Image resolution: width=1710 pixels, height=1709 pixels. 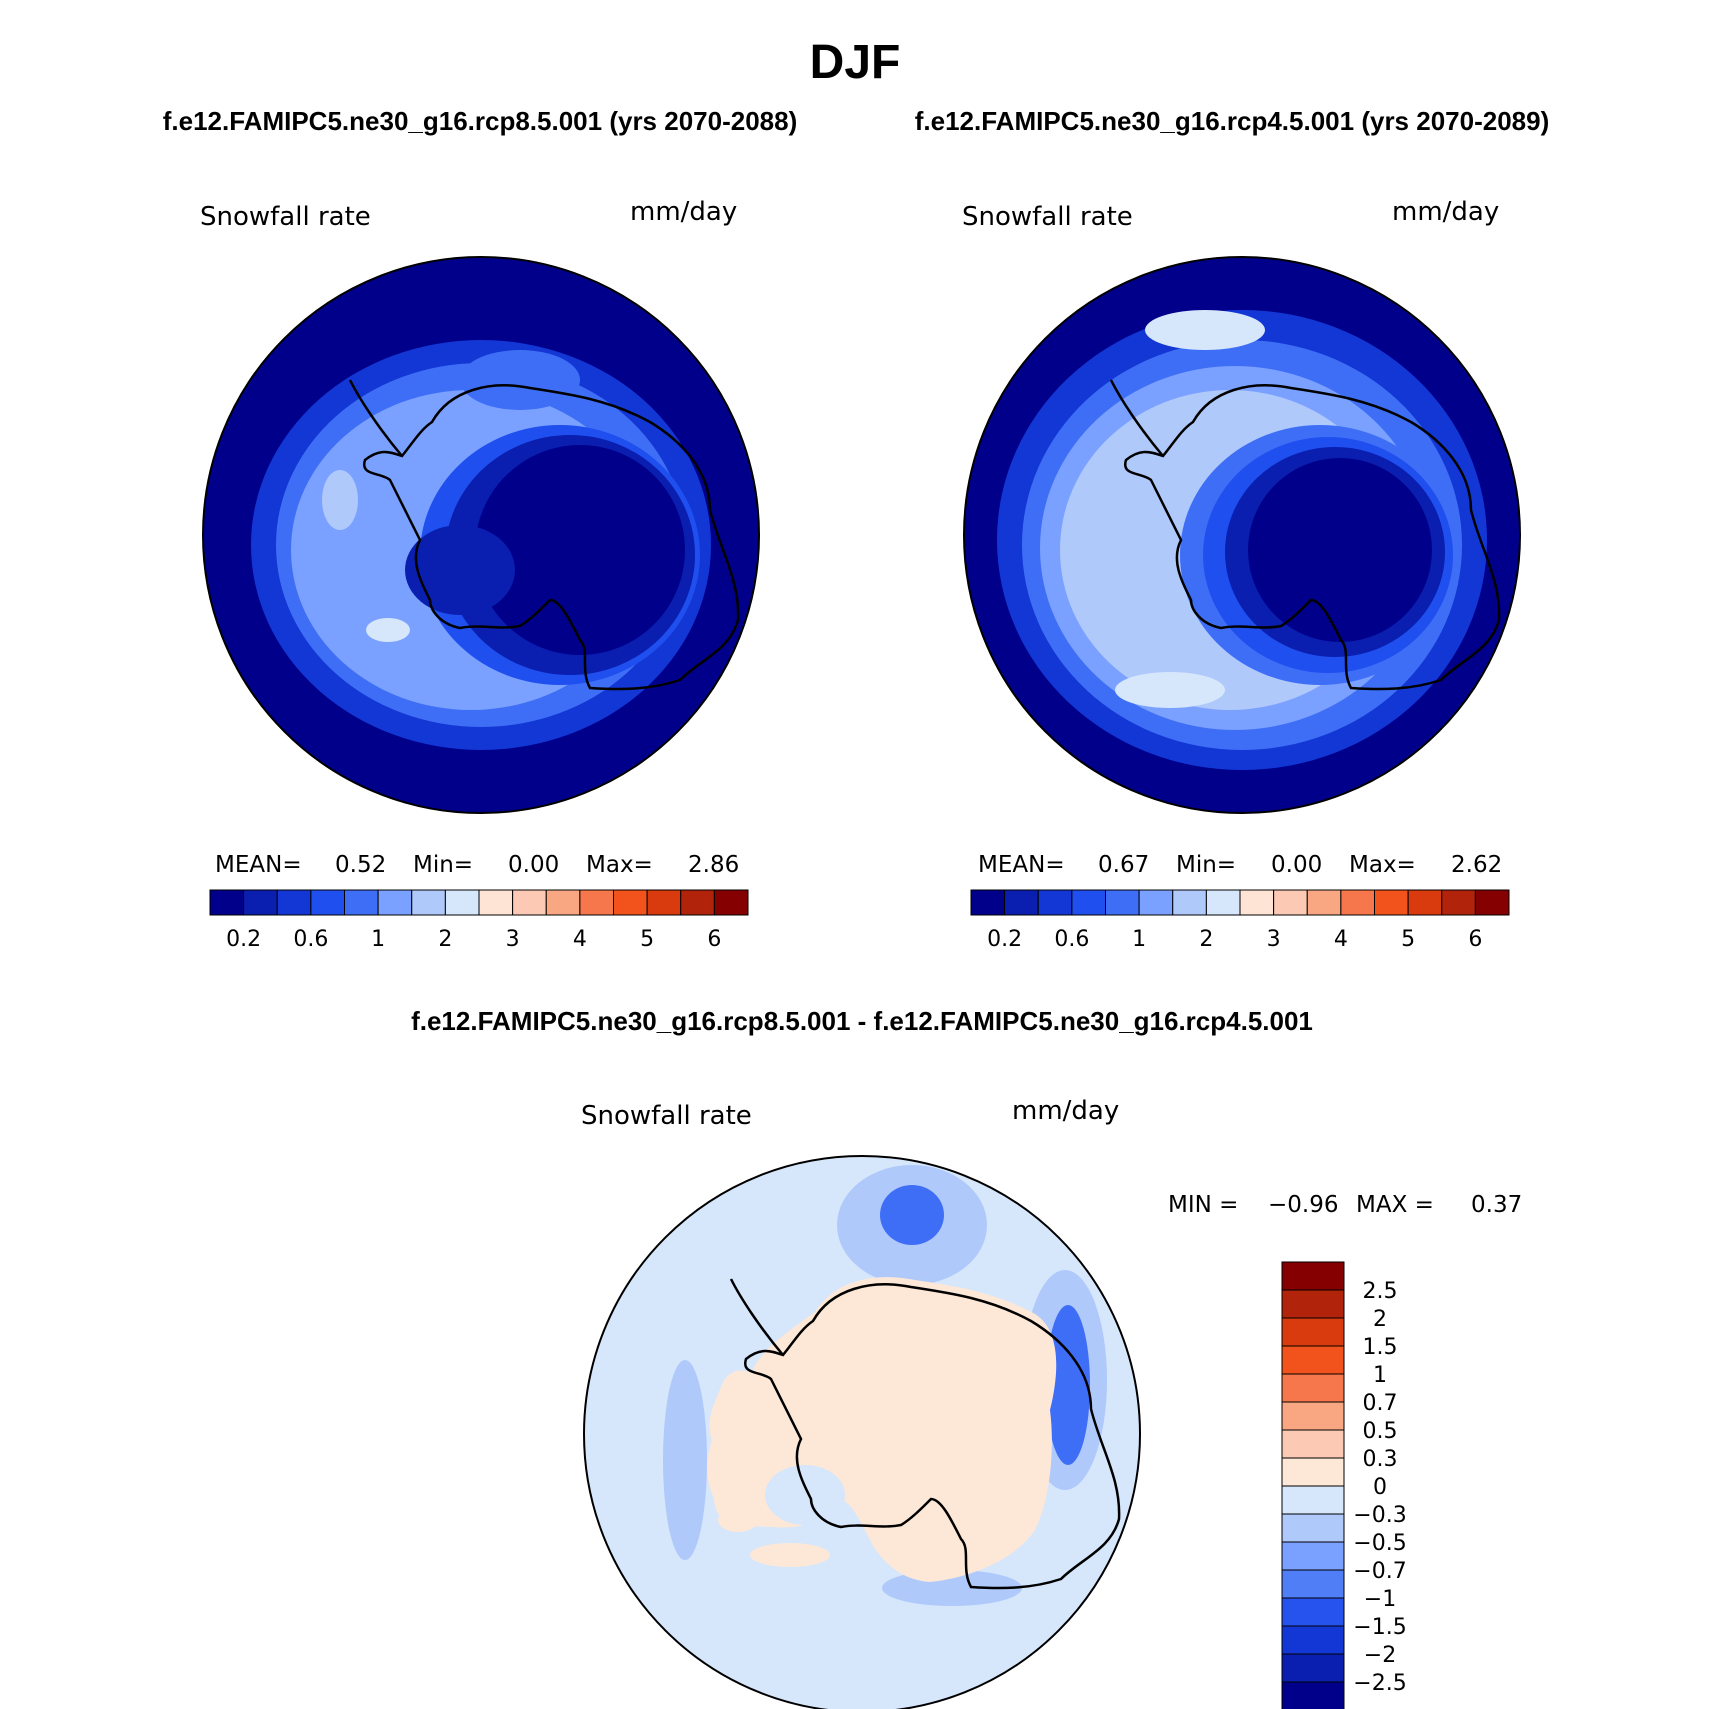 I want to click on max-value: 2.62, so click(x=1476, y=865).